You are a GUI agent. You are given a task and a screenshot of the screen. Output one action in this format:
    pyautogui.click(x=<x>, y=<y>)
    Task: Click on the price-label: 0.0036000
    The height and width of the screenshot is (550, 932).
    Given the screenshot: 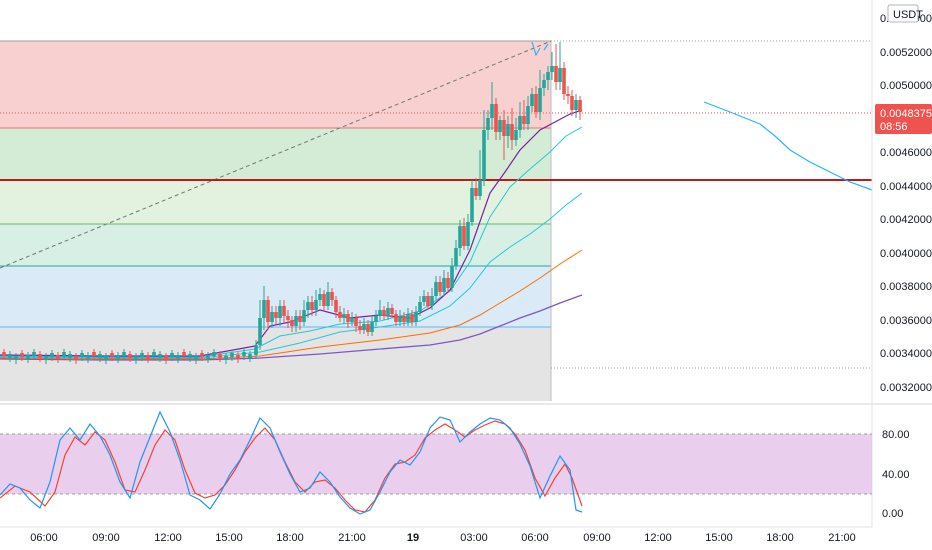 What is the action you would take?
    pyautogui.click(x=906, y=321)
    